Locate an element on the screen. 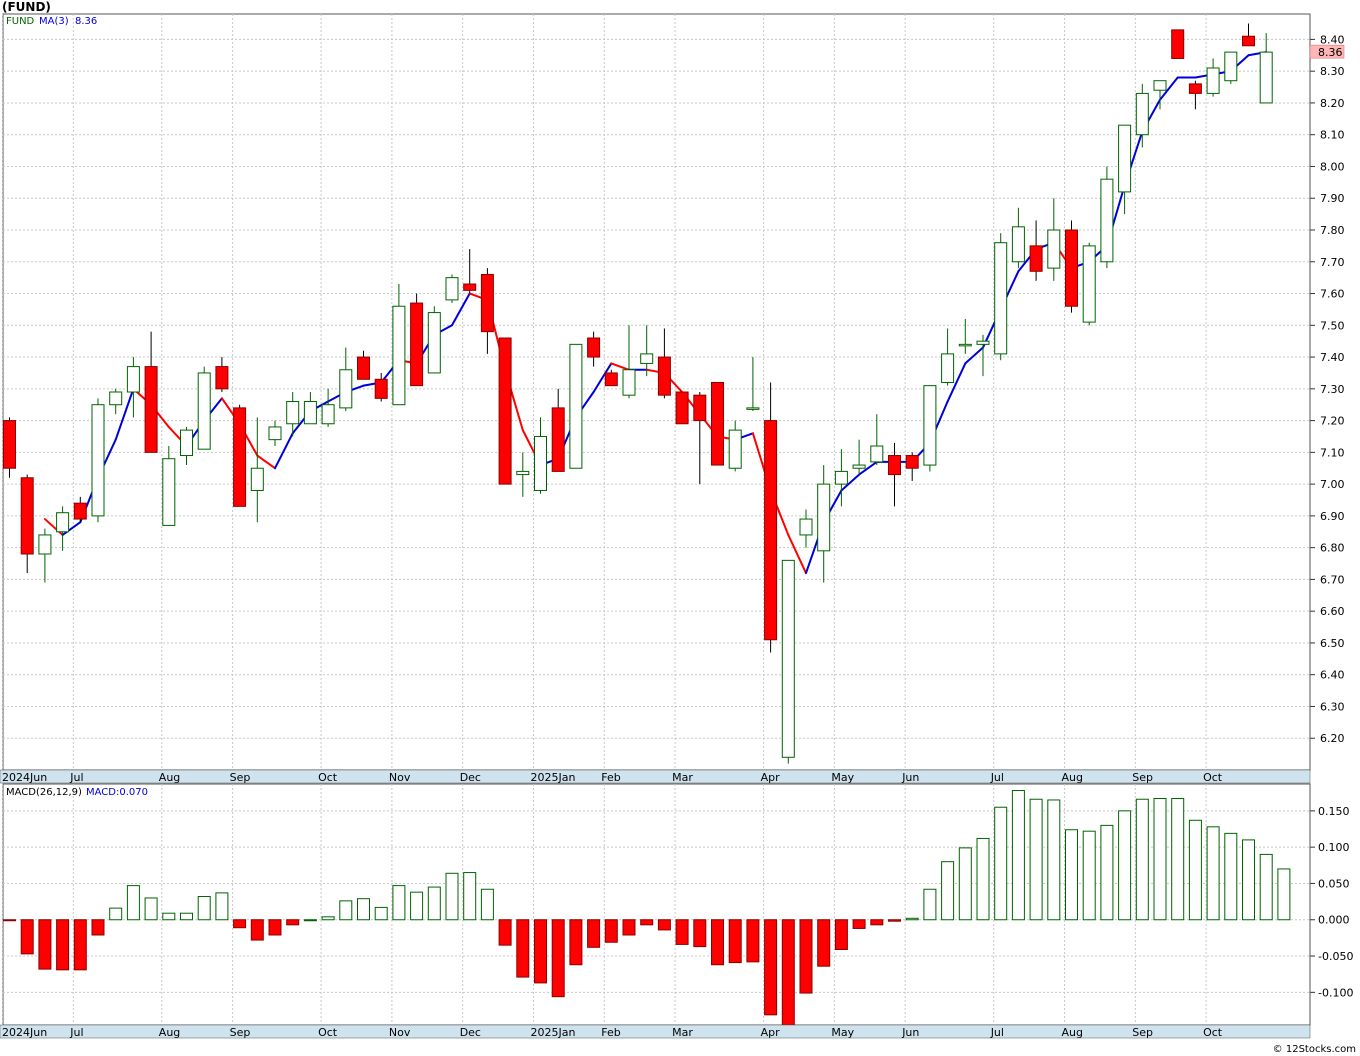 The height and width of the screenshot is (1056, 1360). chart-title: (FUND) is located at coordinates (26, 7).